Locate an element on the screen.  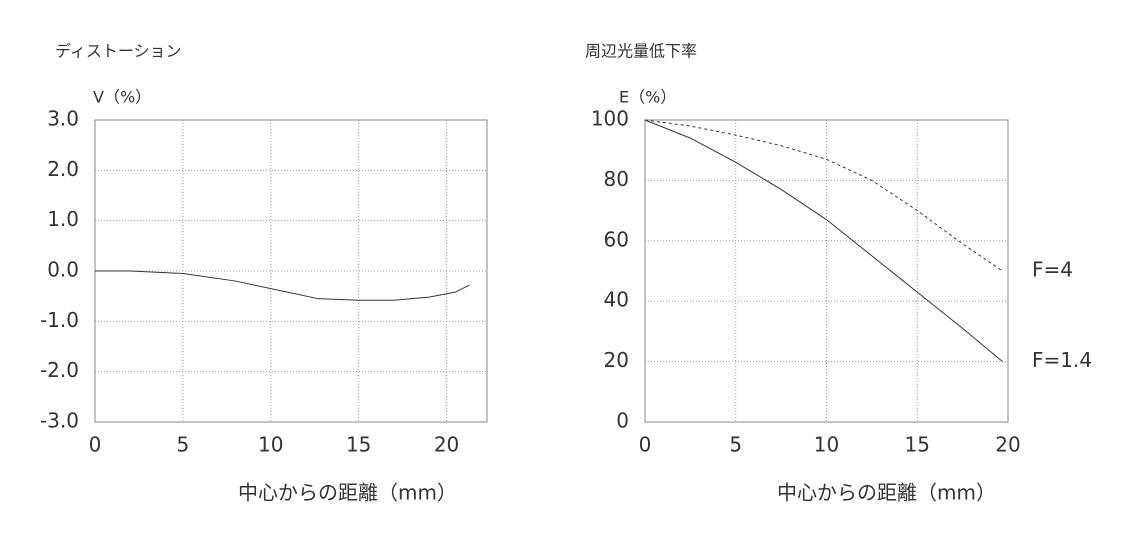
y-tick-label: -3.0 is located at coordinates (59, 421).